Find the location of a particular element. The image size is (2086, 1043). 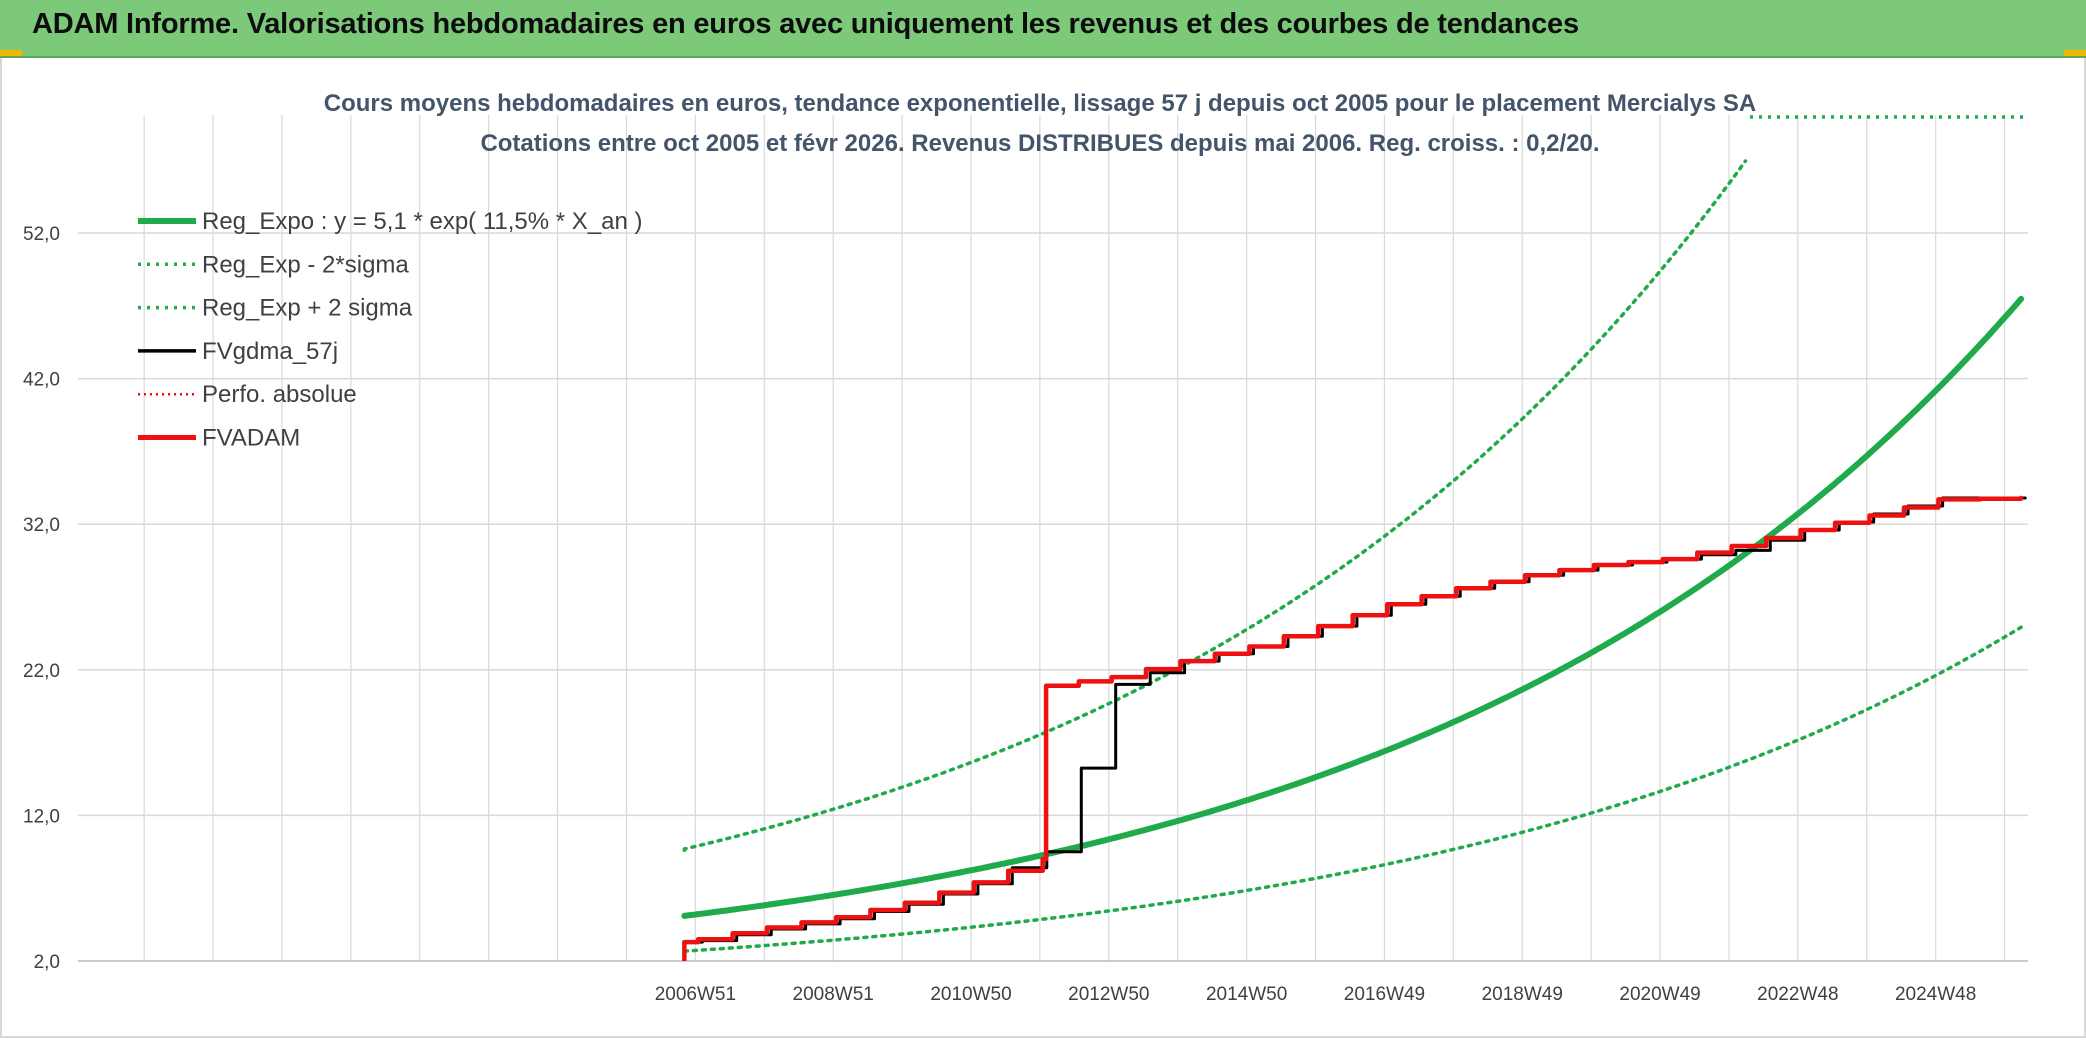

x-tick-label: 2024W48 is located at coordinates (1935, 994).